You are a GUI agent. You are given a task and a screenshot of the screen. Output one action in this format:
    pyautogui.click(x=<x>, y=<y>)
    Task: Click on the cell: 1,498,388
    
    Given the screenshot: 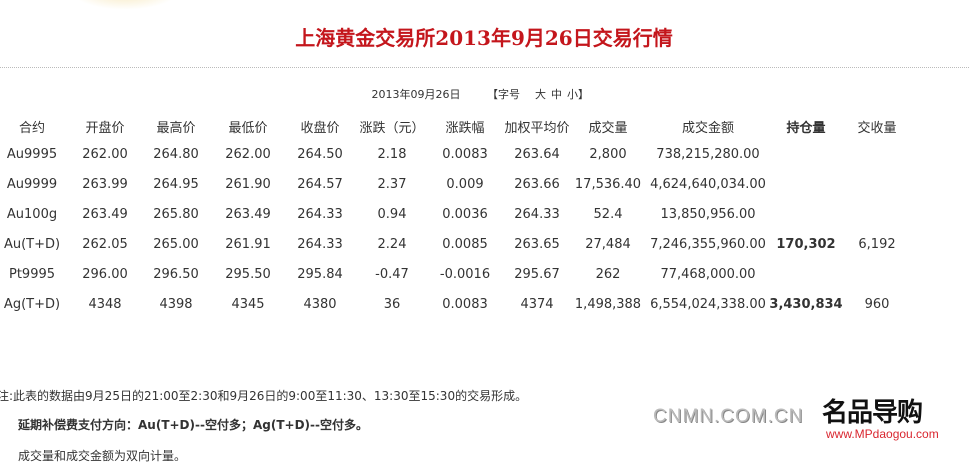 What is the action you would take?
    pyautogui.click(x=608, y=304)
    